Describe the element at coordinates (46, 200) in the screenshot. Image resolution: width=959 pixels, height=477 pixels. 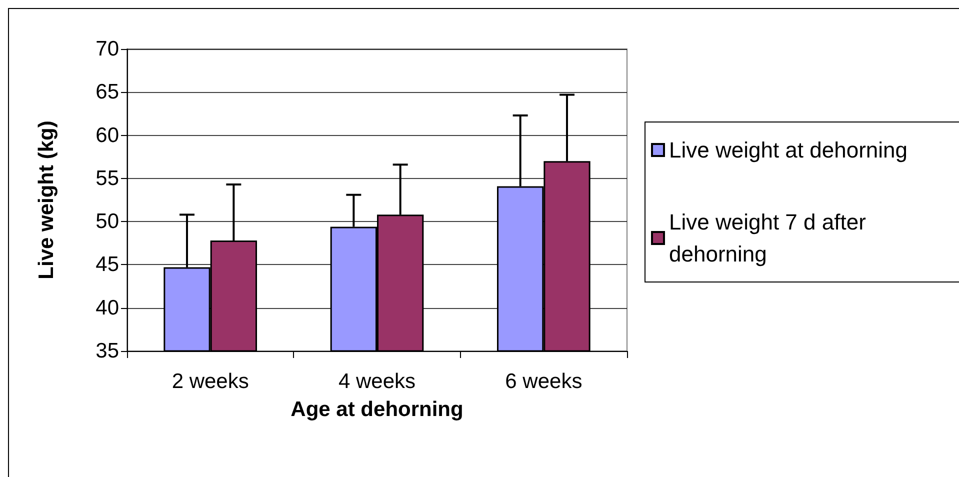
I see `y-axis-title: Live weight (kg)` at that location.